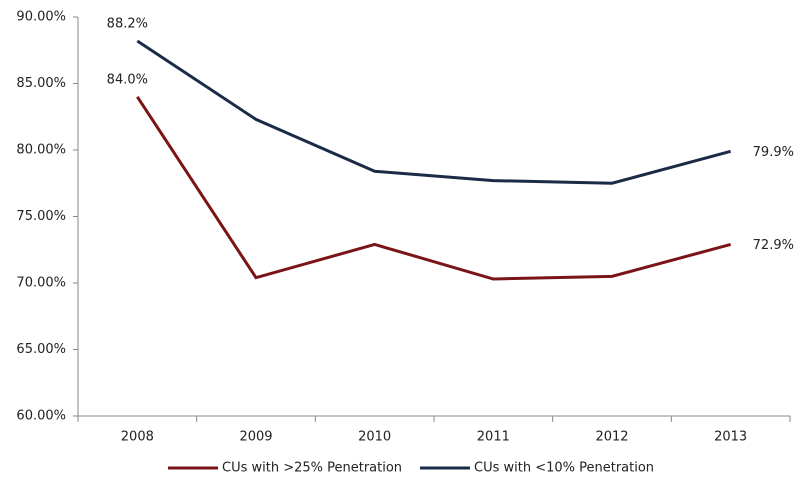 The width and height of the screenshot is (800, 493). What do you see at coordinates (312, 468) in the screenshot?
I see `legend-label: CUs with >25% Penetration` at bounding box center [312, 468].